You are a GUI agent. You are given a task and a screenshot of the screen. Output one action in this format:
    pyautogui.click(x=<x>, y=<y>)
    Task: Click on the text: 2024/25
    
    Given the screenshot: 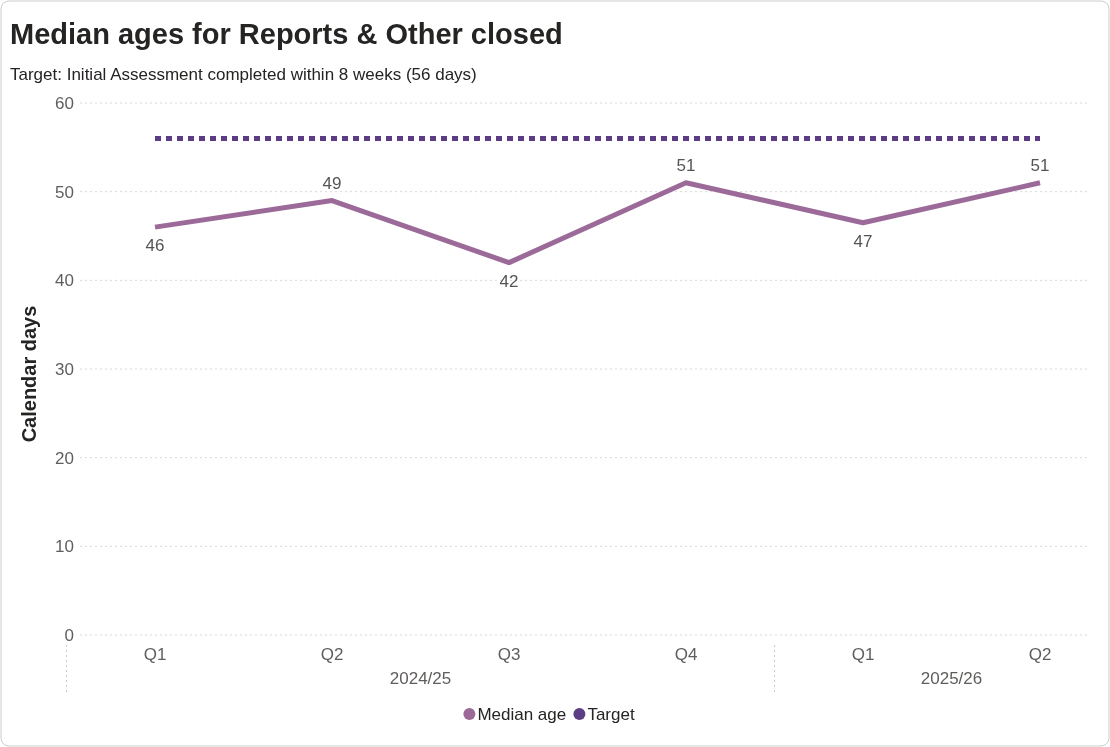 What is the action you would take?
    pyautogui.click(x=420, y=678)
    